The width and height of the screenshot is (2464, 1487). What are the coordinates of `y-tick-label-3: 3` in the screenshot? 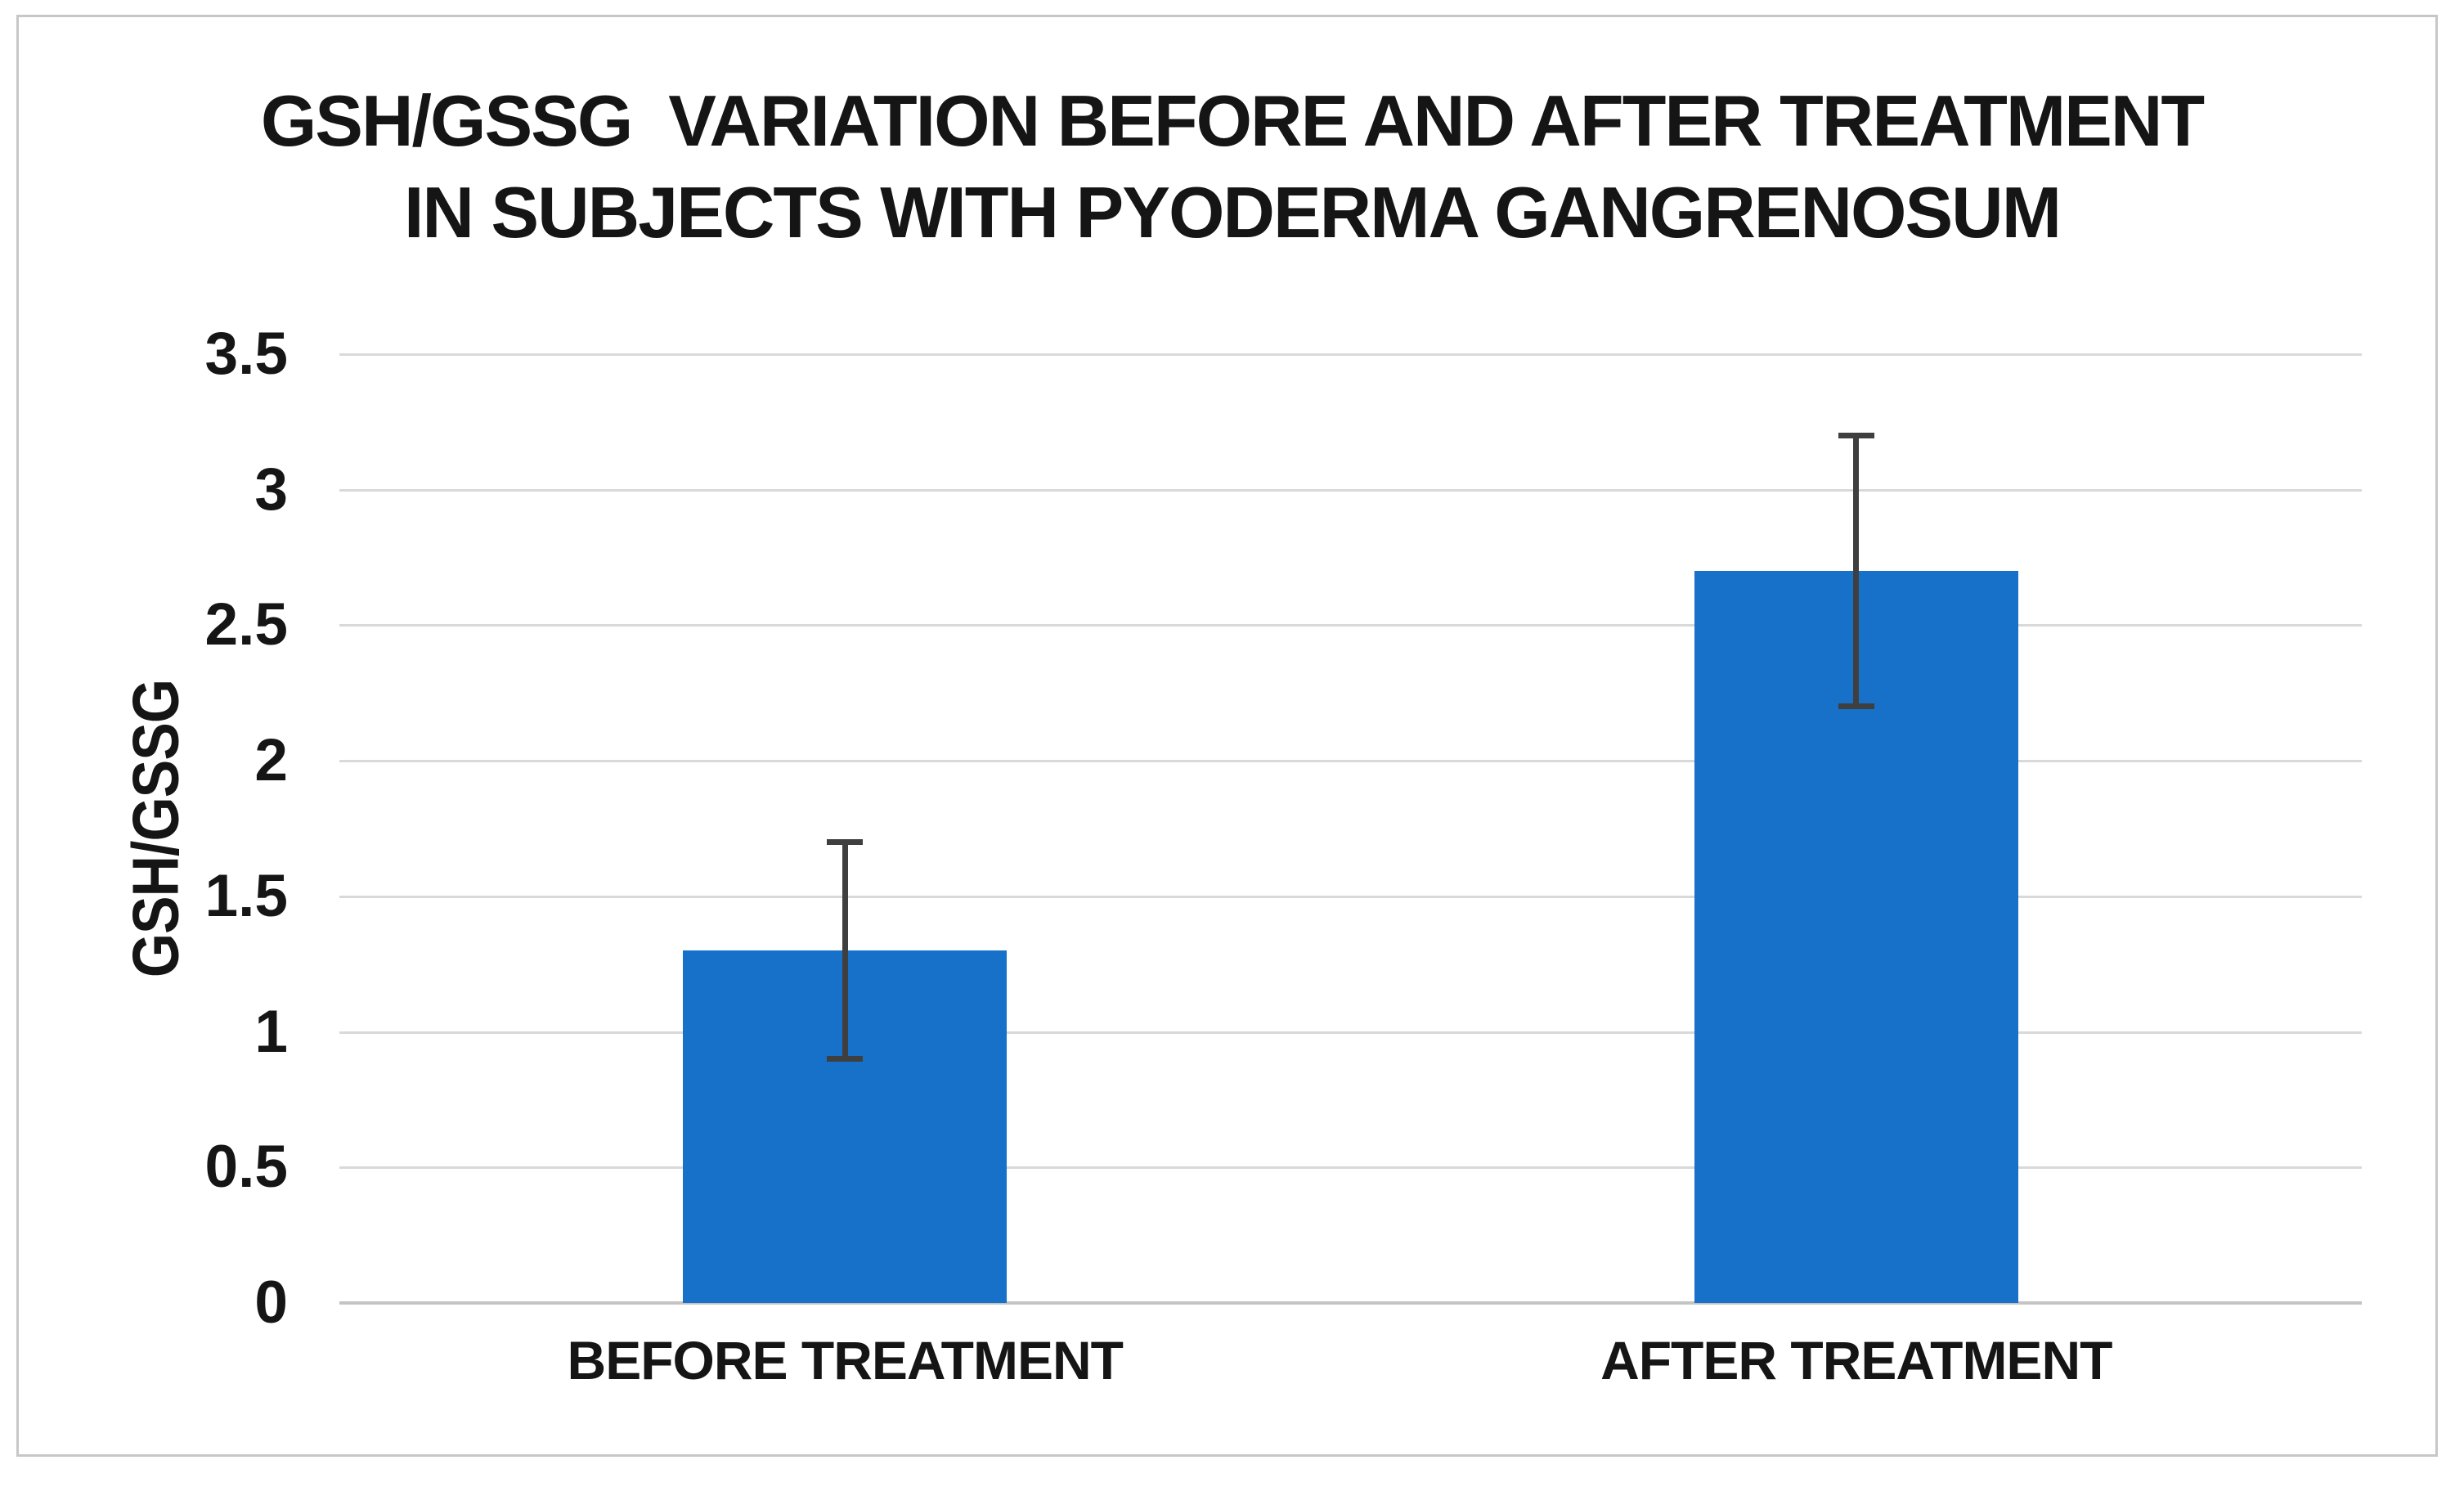 It's located at (271, 489).